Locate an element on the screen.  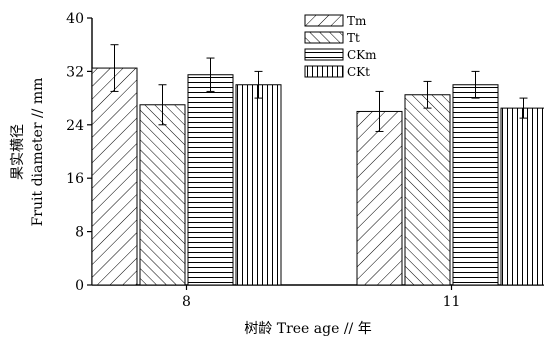
legend-swatch-CKm is located at coordinates (324, 54).